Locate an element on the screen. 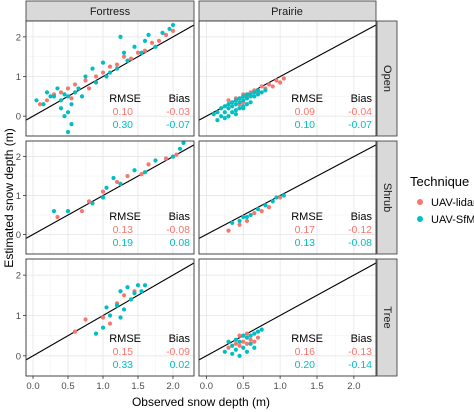  y-tick-label: 1 is located at coordinates (18, 77).